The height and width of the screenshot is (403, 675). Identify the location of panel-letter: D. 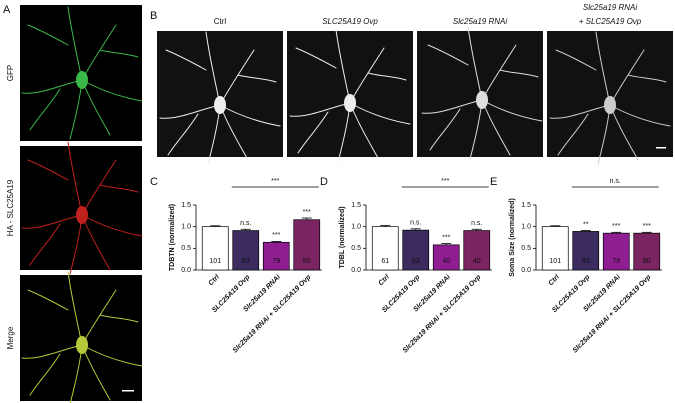
(324, 182).